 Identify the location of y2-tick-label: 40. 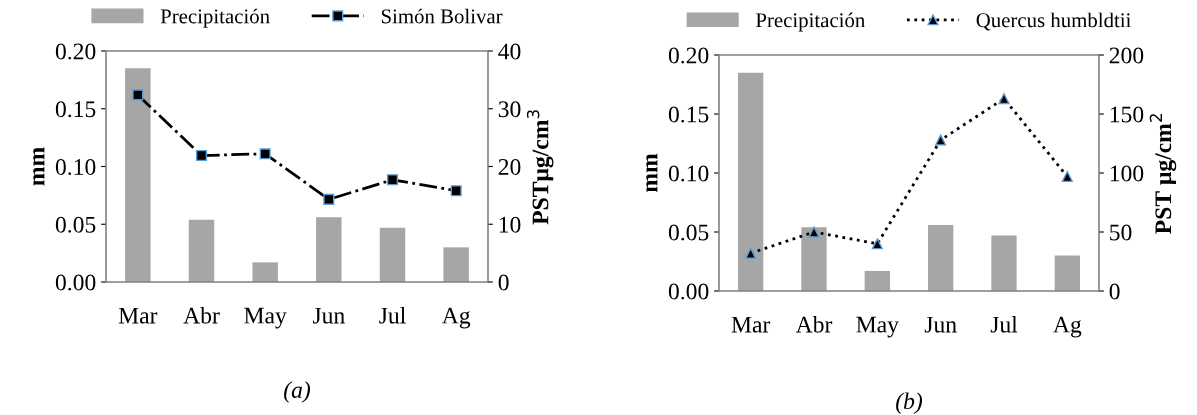
(509, 51).